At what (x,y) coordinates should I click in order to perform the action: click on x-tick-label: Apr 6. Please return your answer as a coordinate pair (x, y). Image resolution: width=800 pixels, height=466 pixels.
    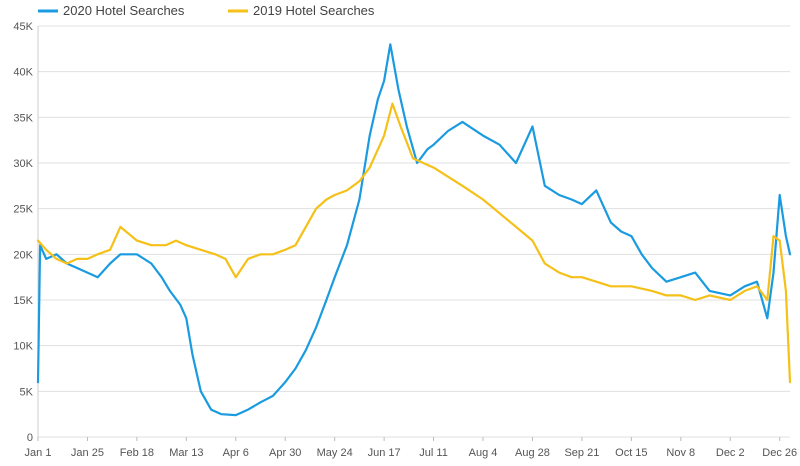
    Looking at the image, I should click on (236, 453).